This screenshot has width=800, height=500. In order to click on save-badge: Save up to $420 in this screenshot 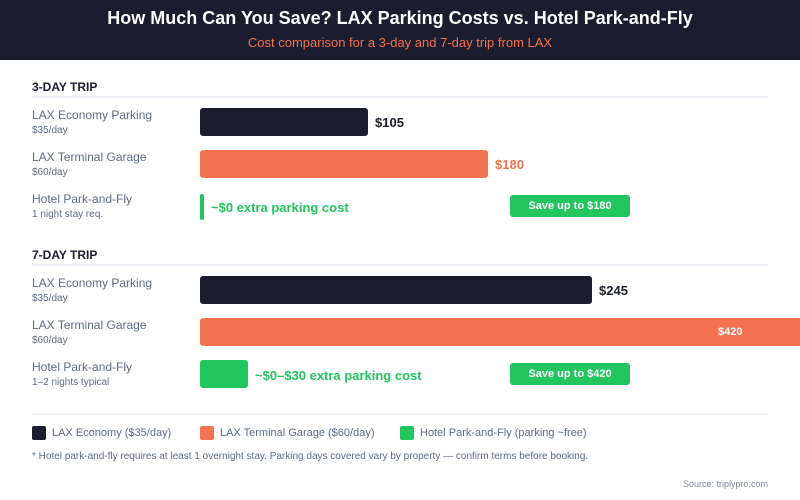, I will do `click(570, 374)`.